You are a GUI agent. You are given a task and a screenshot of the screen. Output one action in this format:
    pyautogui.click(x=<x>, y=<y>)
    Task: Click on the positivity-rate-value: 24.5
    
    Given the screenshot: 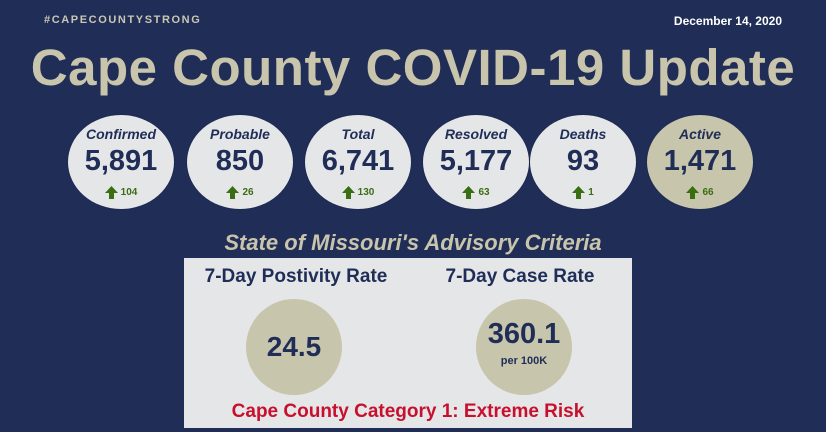 What is the action you would take?
    pyautogui.click(x=294, y=346)
    